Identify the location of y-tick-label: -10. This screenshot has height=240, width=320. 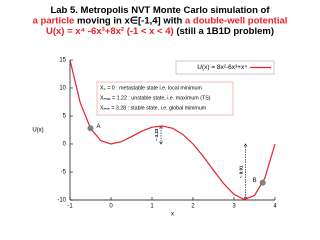
(61, 201).